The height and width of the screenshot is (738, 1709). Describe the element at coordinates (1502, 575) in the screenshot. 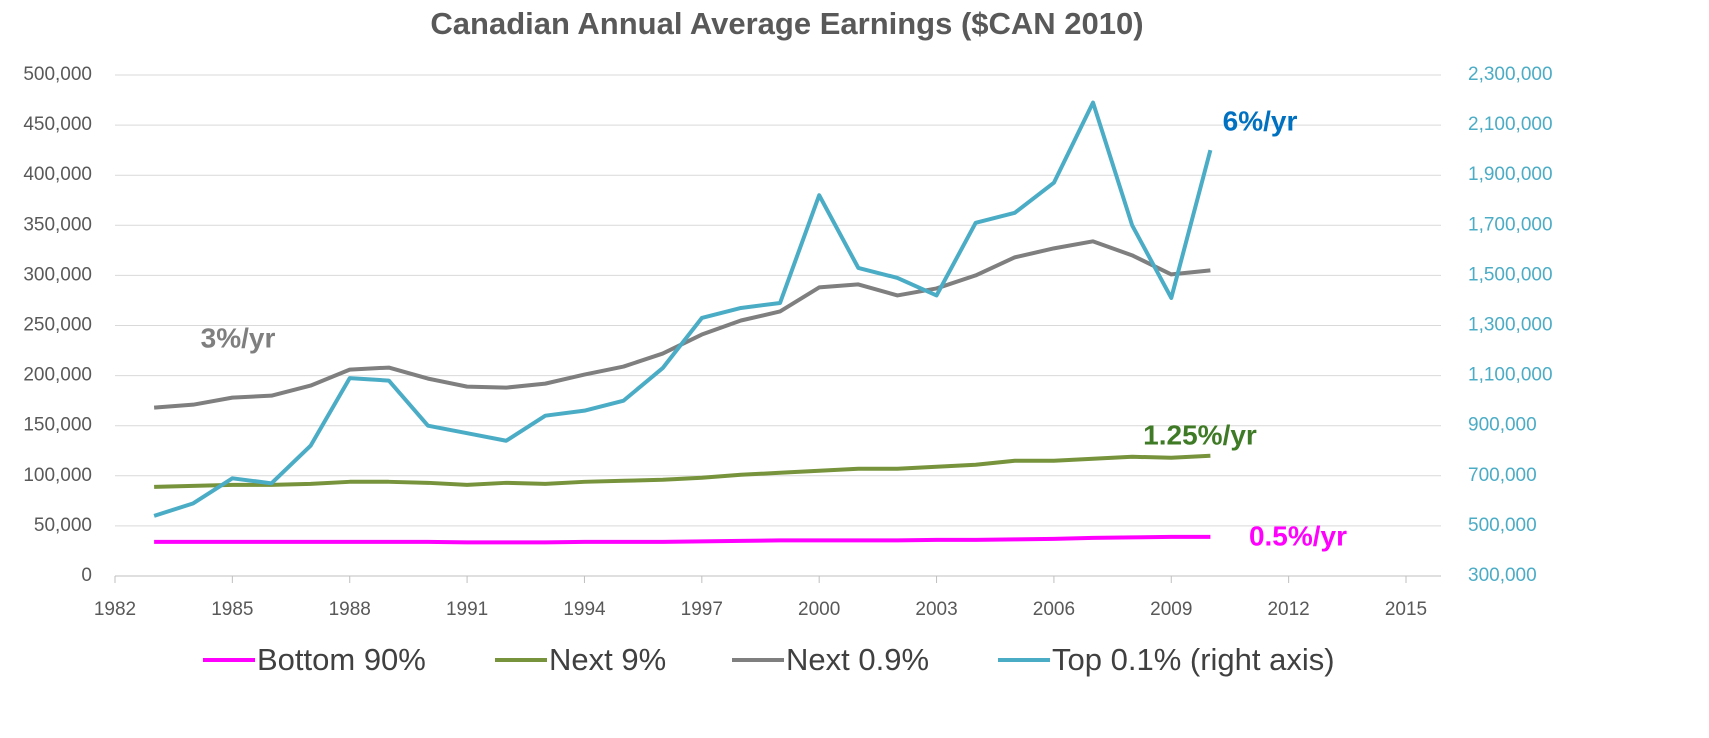

I see `y2-tick-label: 300,000` at that location.